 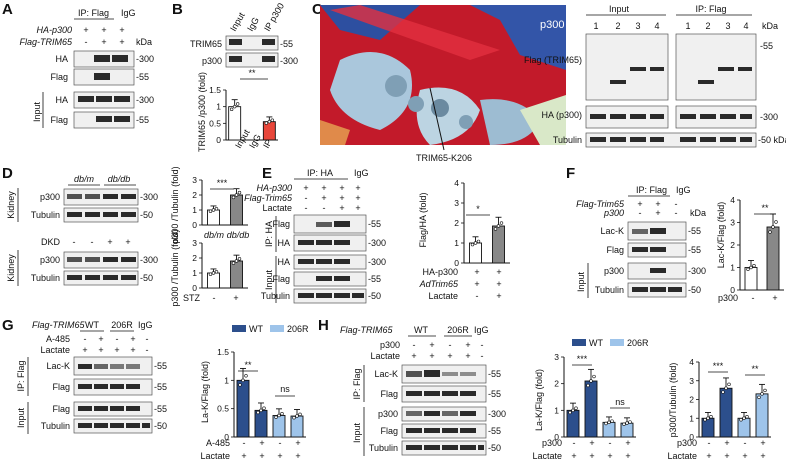 What do you see at coordinates (637, 26) in the screenshot?
I see `c-lane-2: 3` at bounding box center [637, 26].